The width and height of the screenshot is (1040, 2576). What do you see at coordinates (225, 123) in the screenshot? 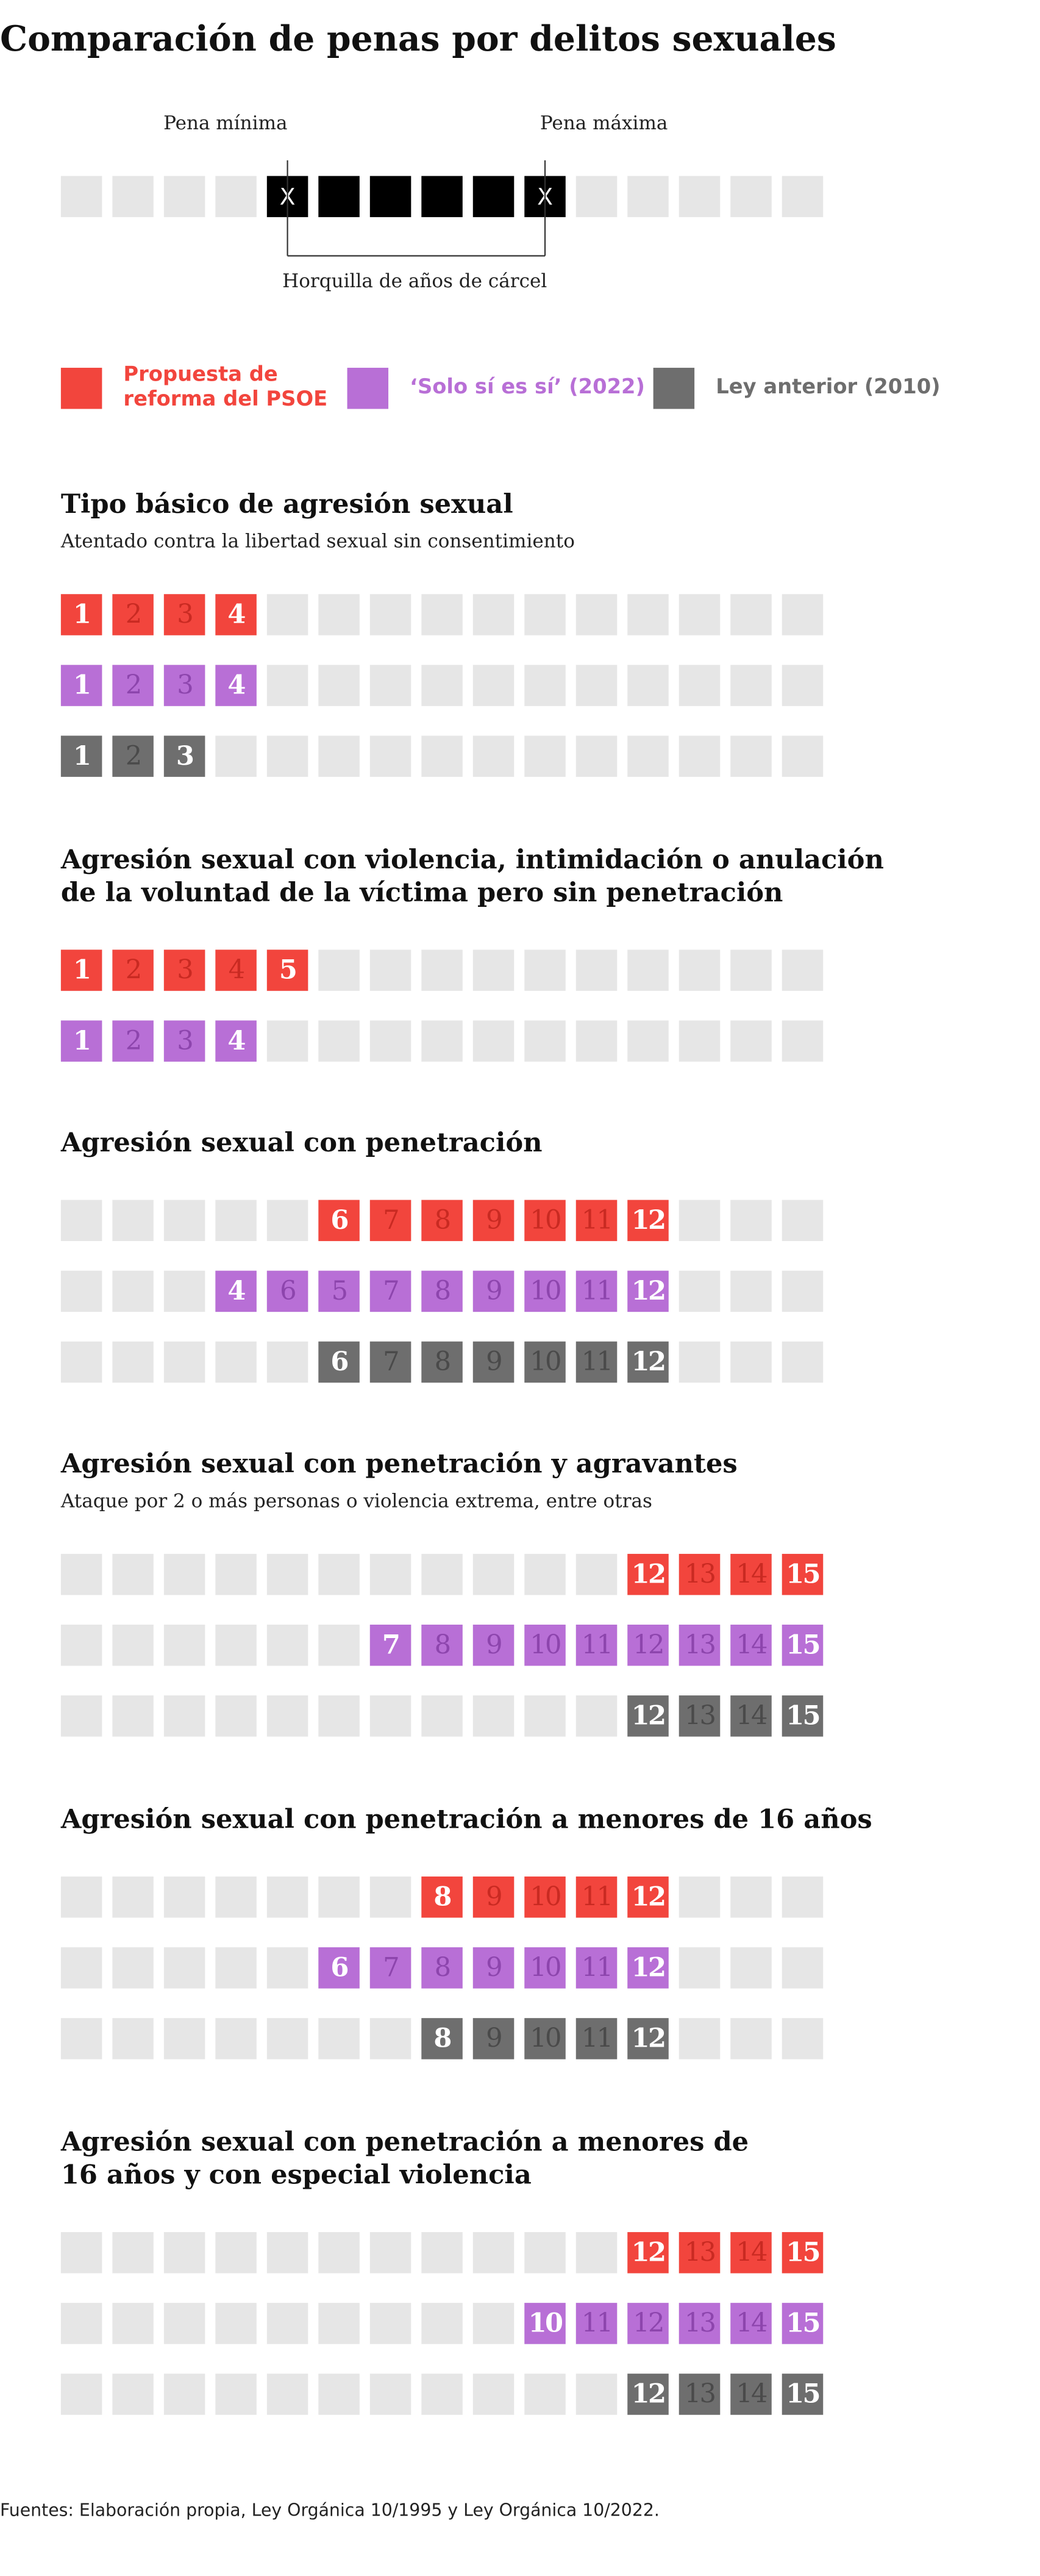
I see `min-label: Pena mínima` at bounding box center [225, 123].